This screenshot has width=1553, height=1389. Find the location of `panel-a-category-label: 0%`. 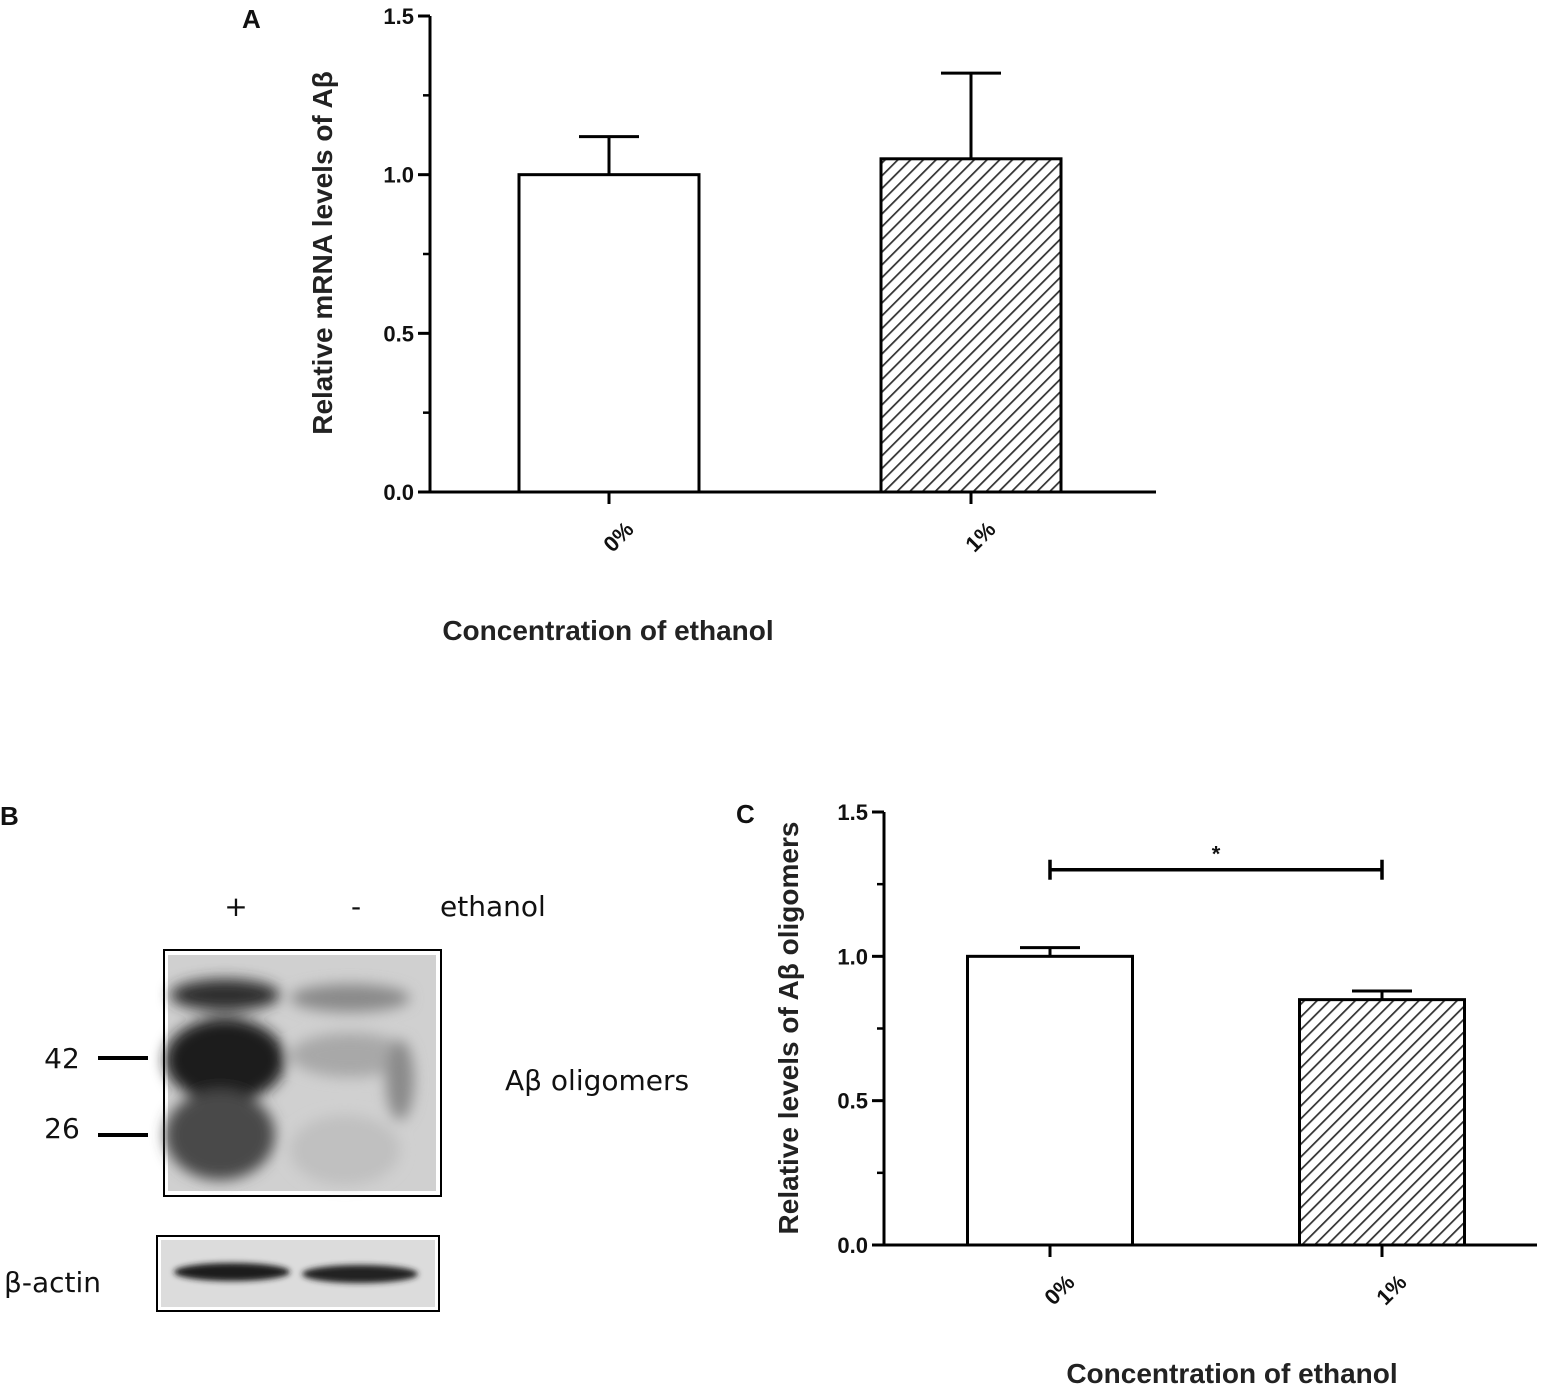

panel-a-category-label: 0% is located at coordinates (618, 537).